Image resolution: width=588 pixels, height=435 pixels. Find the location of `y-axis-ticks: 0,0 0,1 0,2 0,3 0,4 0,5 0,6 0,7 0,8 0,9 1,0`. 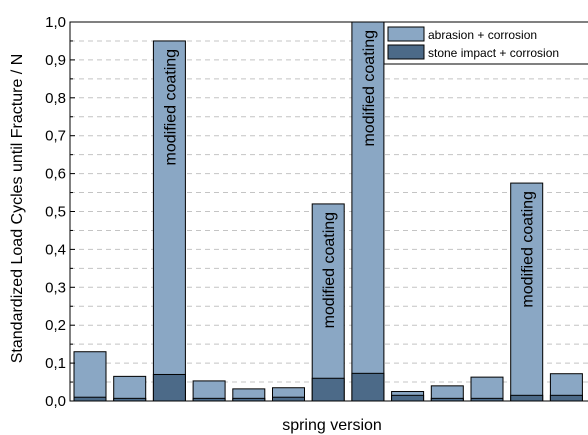

y-axis-ticks: 0,0 0,1 0,2 0,3 0,4 0,5 0,6 0,7 0,8 0,9 1,0 is located at coordinates (60, 212).